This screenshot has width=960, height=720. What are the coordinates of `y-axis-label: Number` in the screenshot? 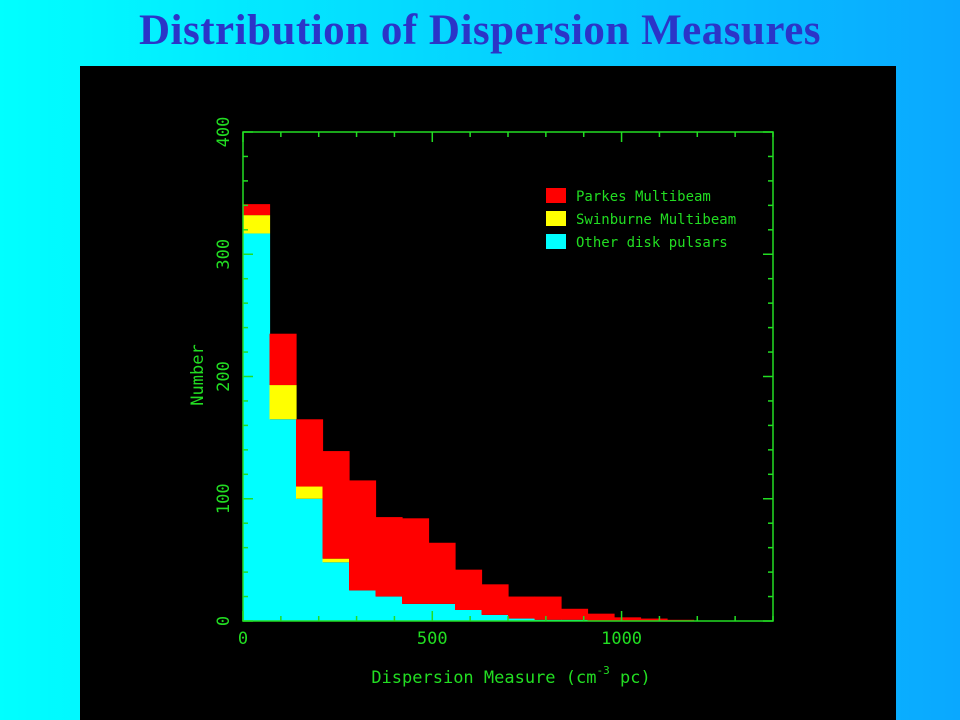 It's located at (198, 374).